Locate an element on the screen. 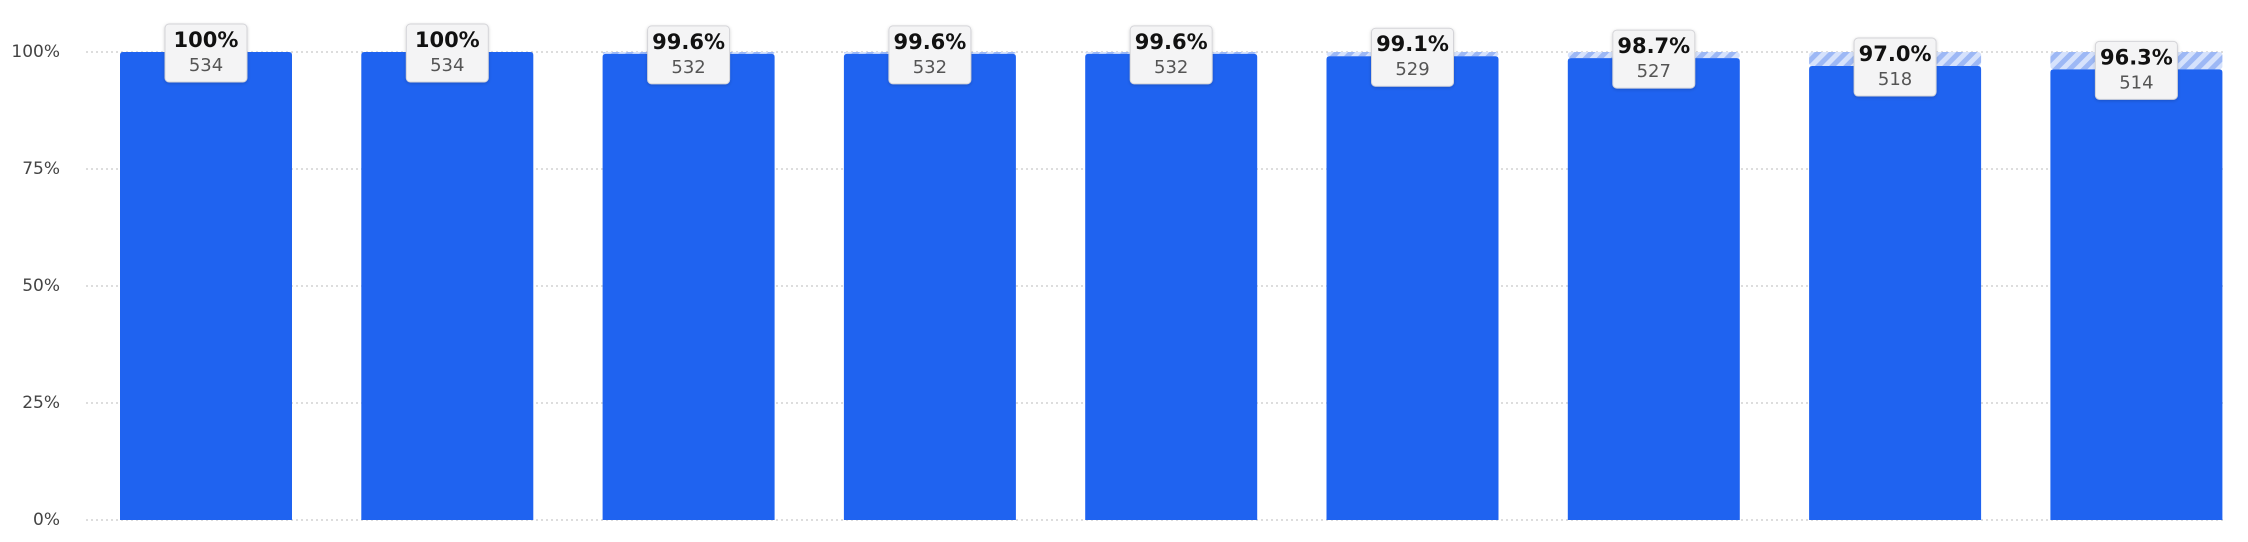 The image size is (2248, 542). value-label: 99.1% is located at coordinates (1412, 44).